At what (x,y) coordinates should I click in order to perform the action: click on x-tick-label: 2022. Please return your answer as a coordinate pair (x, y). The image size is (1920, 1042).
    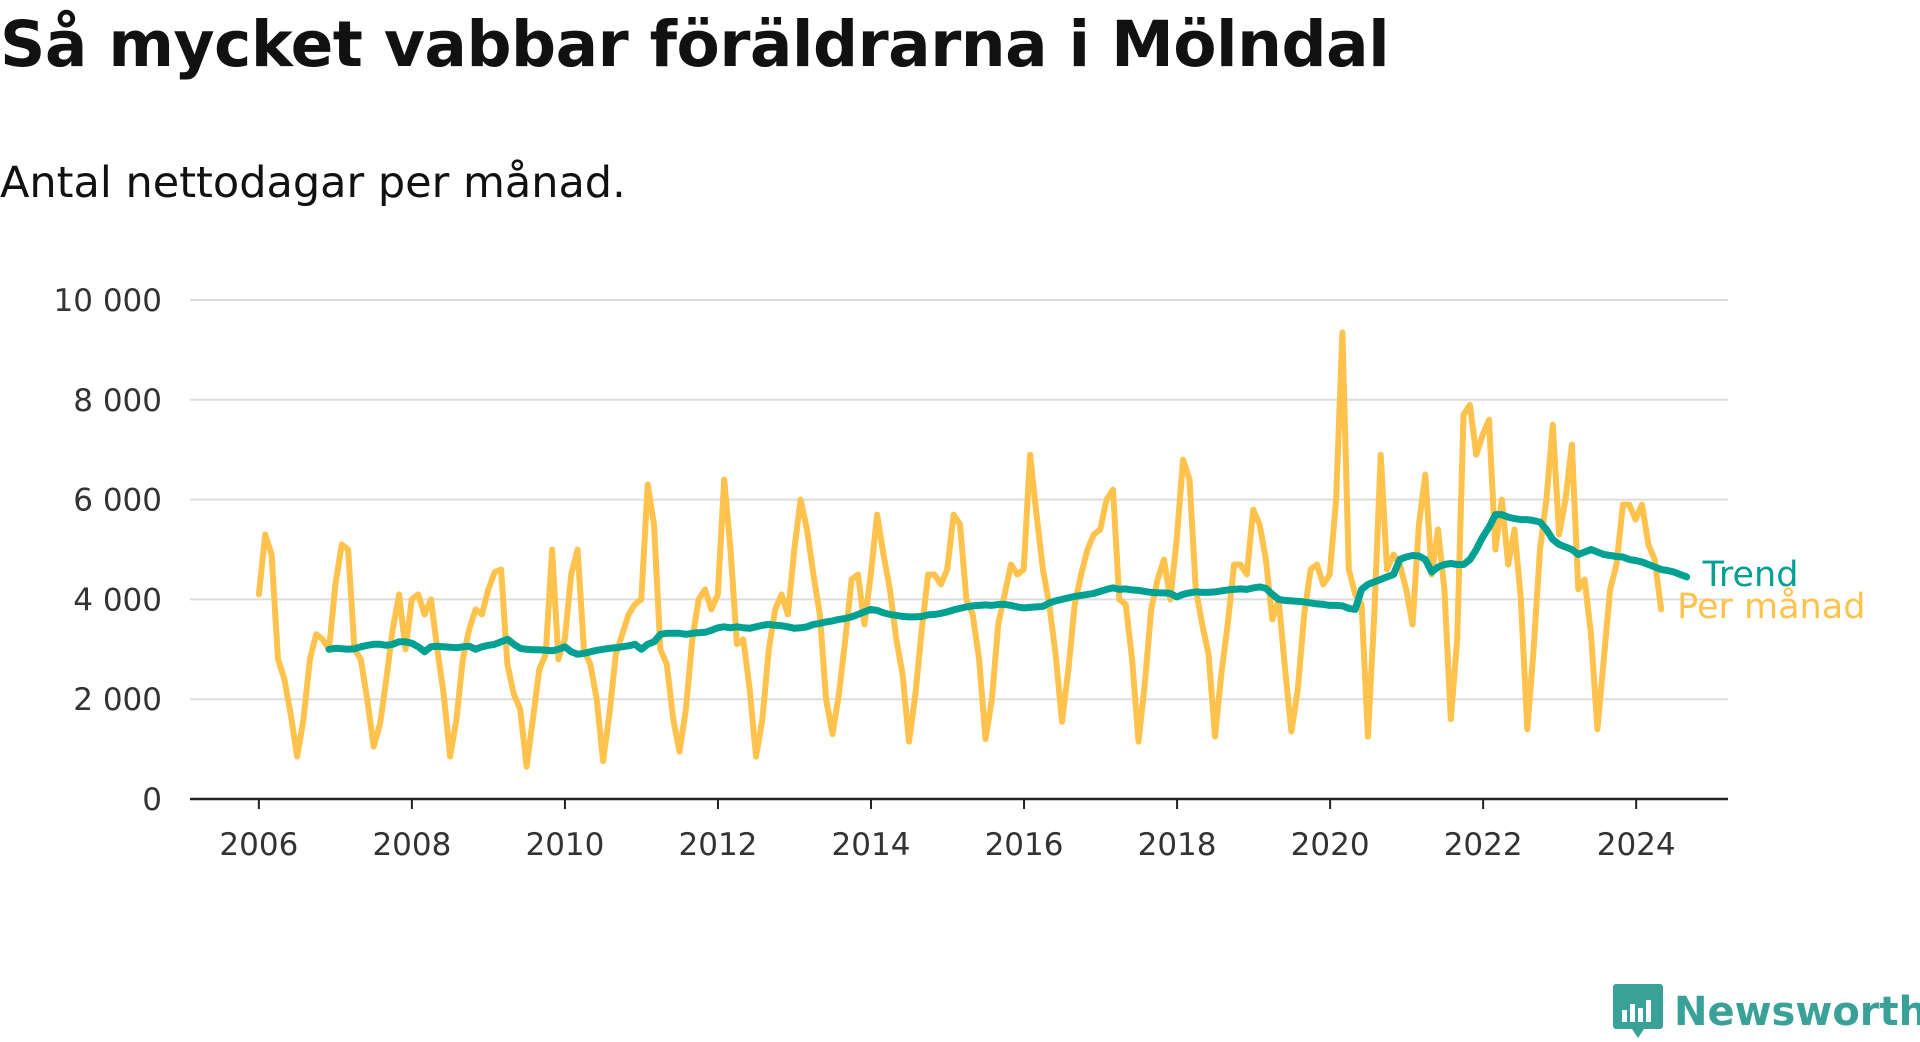
    Looking at the image, I should click on (1483, 845).